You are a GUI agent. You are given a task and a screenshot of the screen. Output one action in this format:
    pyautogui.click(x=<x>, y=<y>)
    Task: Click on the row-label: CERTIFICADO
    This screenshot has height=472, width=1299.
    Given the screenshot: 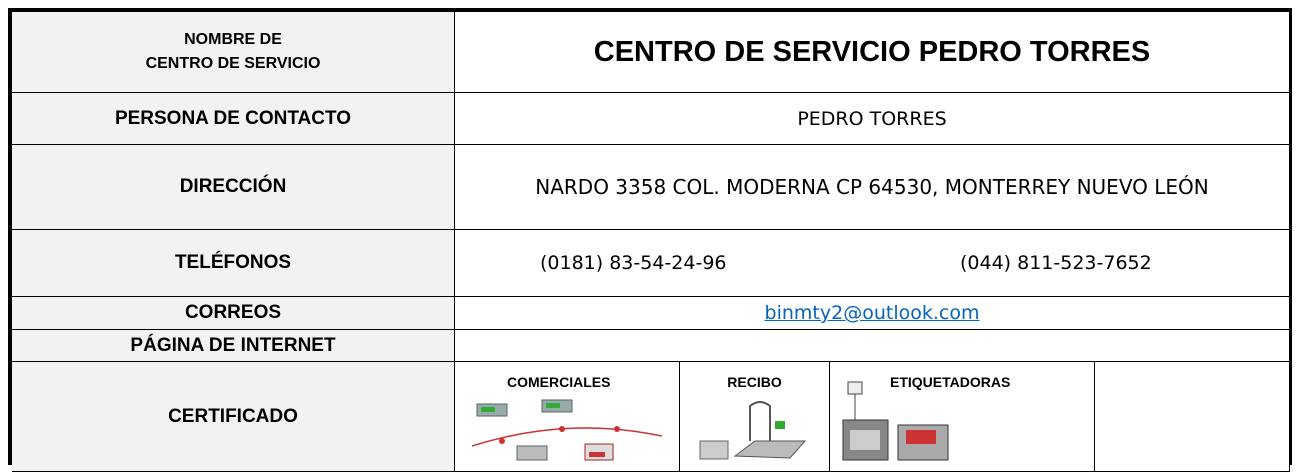 What is the action you would take?
    pyautogui.click(x=233, y=417)
    